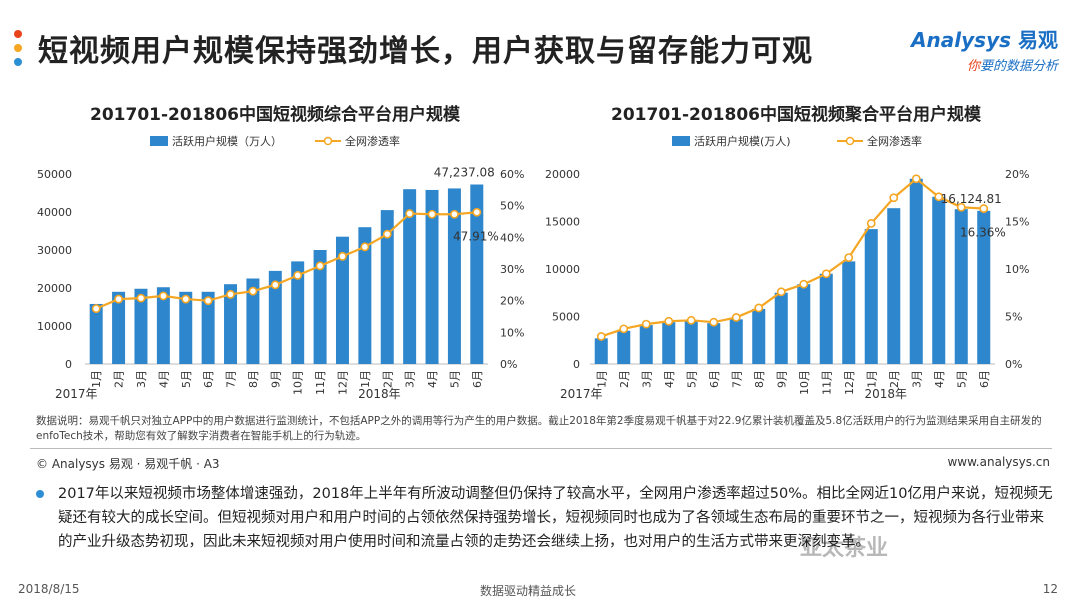 Image resolution: width=1080 pixels, height=608 pixels. Describe the element at coordinates (1050, 589) in the screenshot. I see `page-number: 12` at that location.